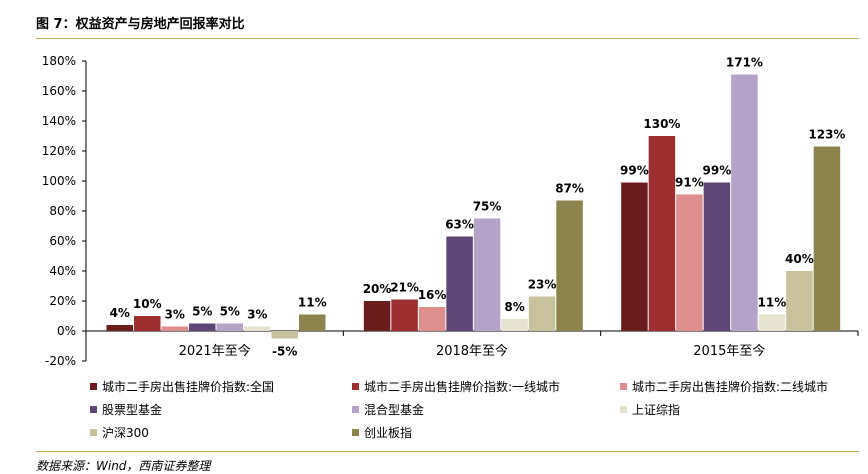  I want to click on data-label: 91%, so click(689, 183).